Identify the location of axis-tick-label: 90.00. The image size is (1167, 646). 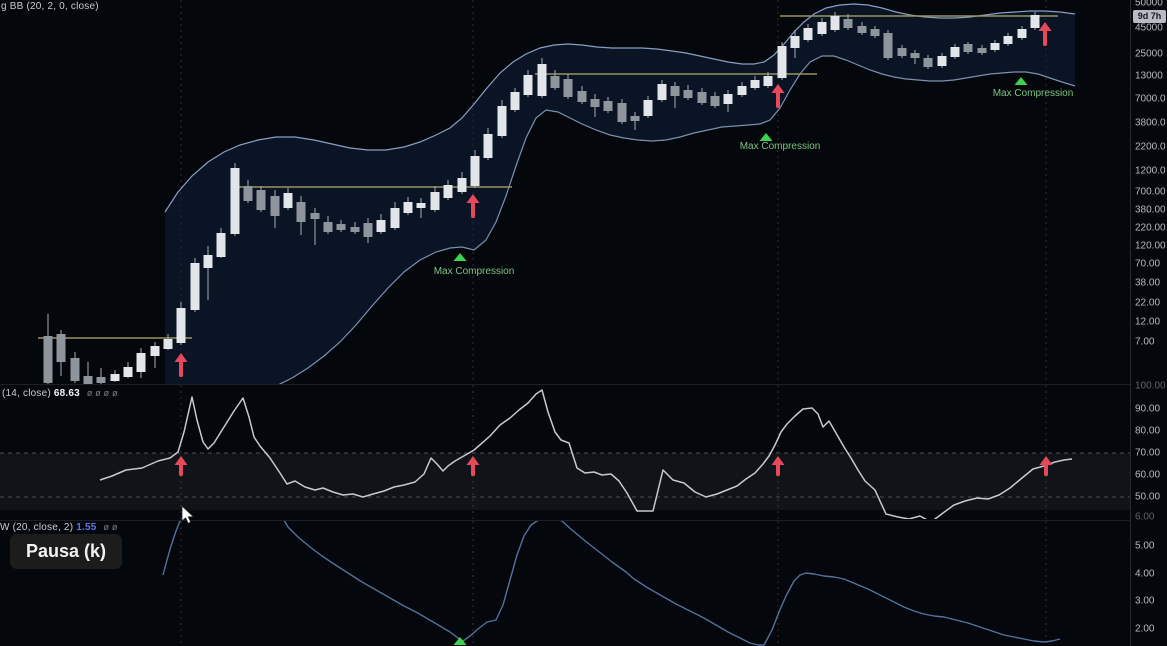
(1148, 409).